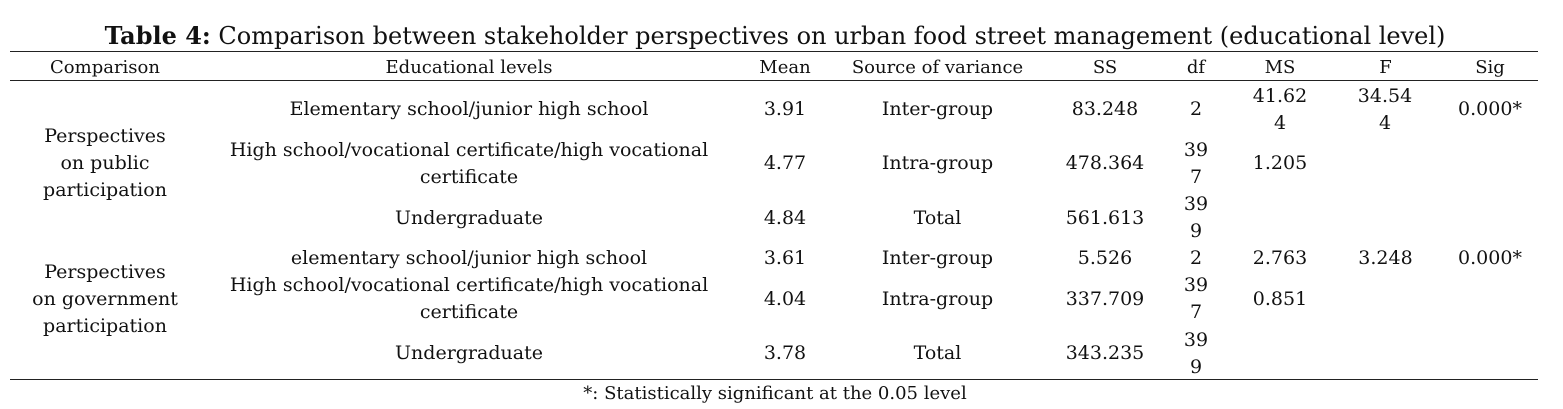  What do you see at coordinates (785, 109) in the screenshot?
I see `mean-cell: 3.91` at bounding box center [785, 109].